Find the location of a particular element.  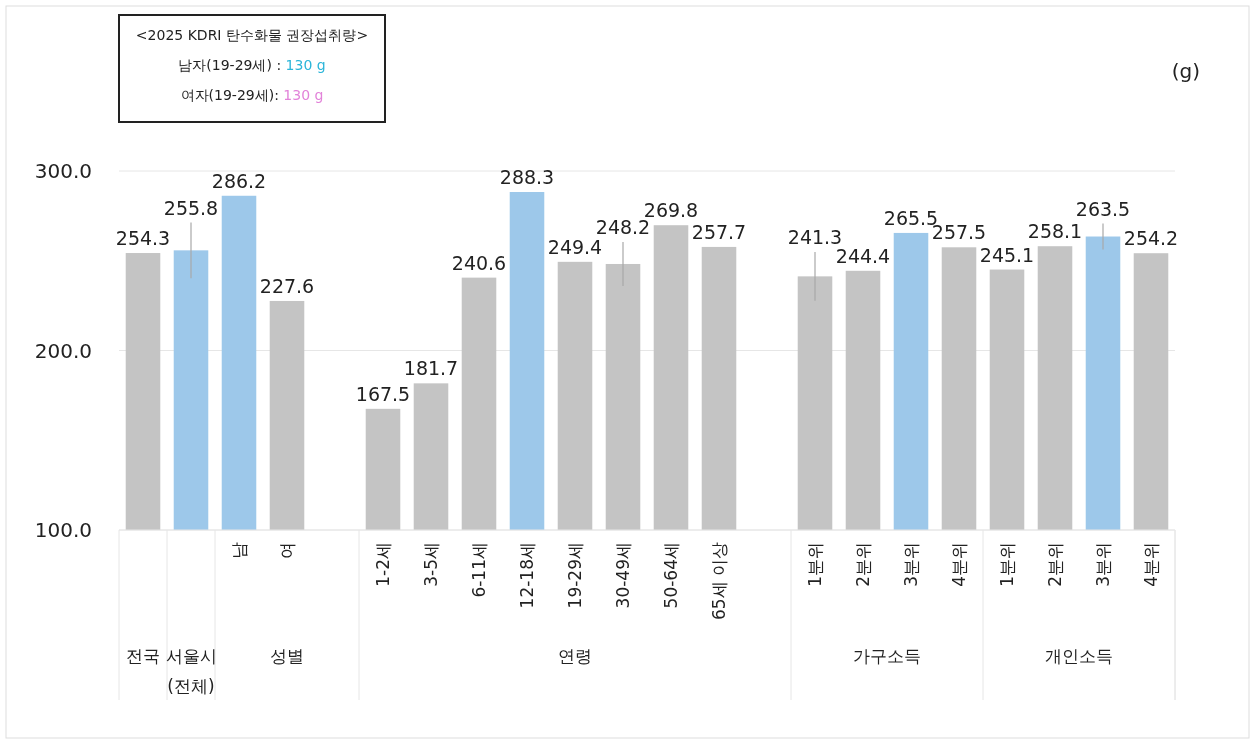

y-tick-label: 300.0 is located at coordinates (63, 171).